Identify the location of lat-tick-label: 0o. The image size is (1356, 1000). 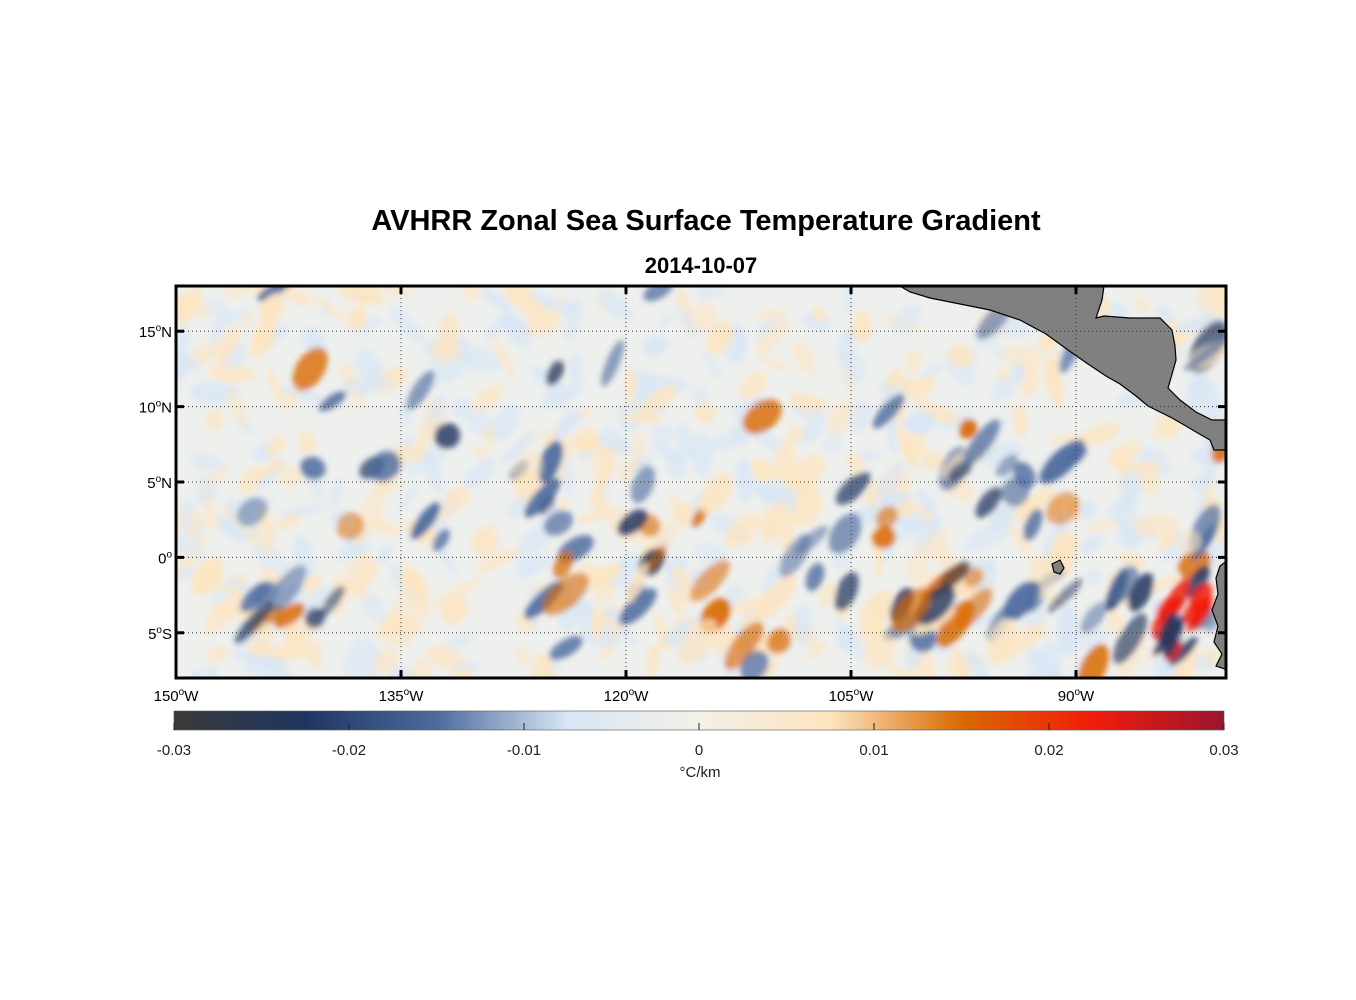
(165, 558).